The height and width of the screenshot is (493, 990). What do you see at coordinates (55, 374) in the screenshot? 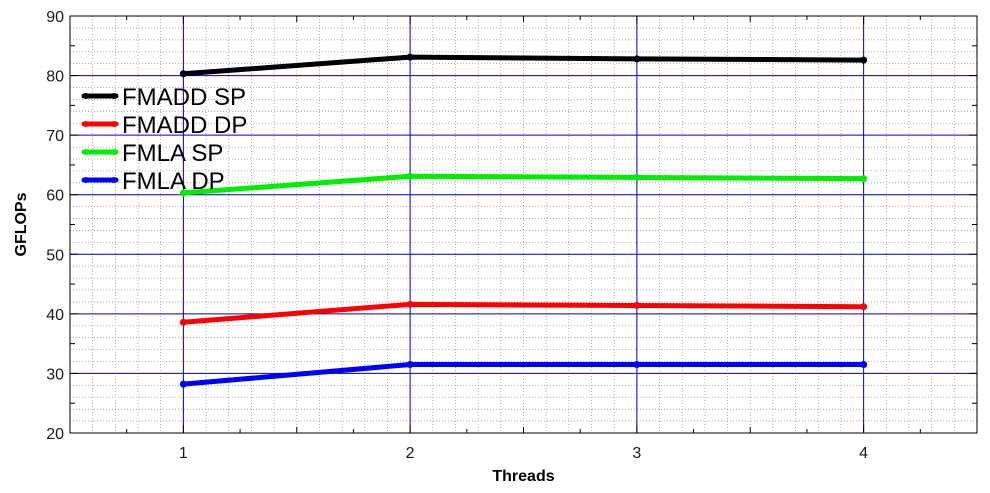
I see `y-tick-label: 30` at bounding box center [55, 374].